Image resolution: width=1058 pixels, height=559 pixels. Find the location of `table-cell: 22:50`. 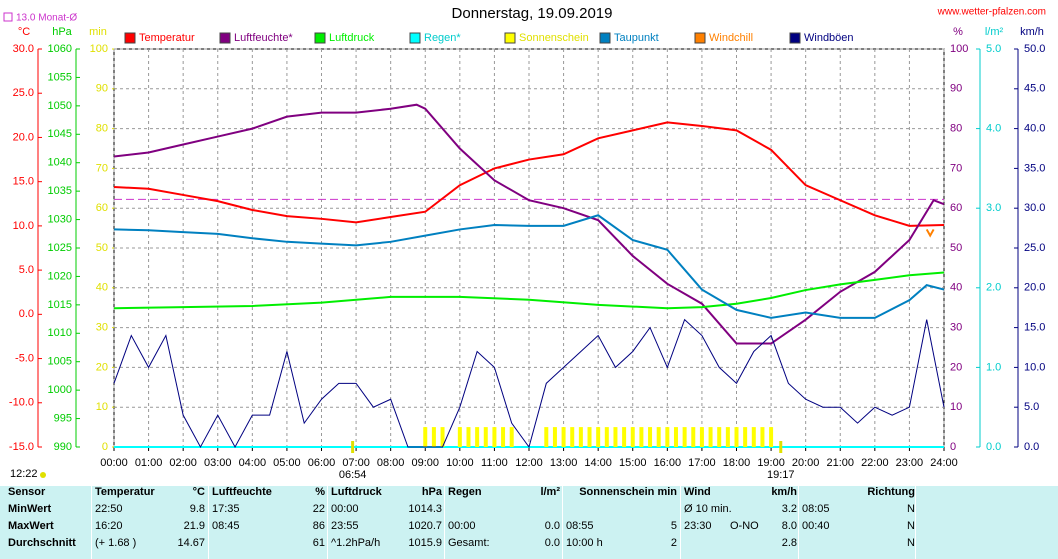

table-cell: 22:50 is located at coordinates (109, 509).